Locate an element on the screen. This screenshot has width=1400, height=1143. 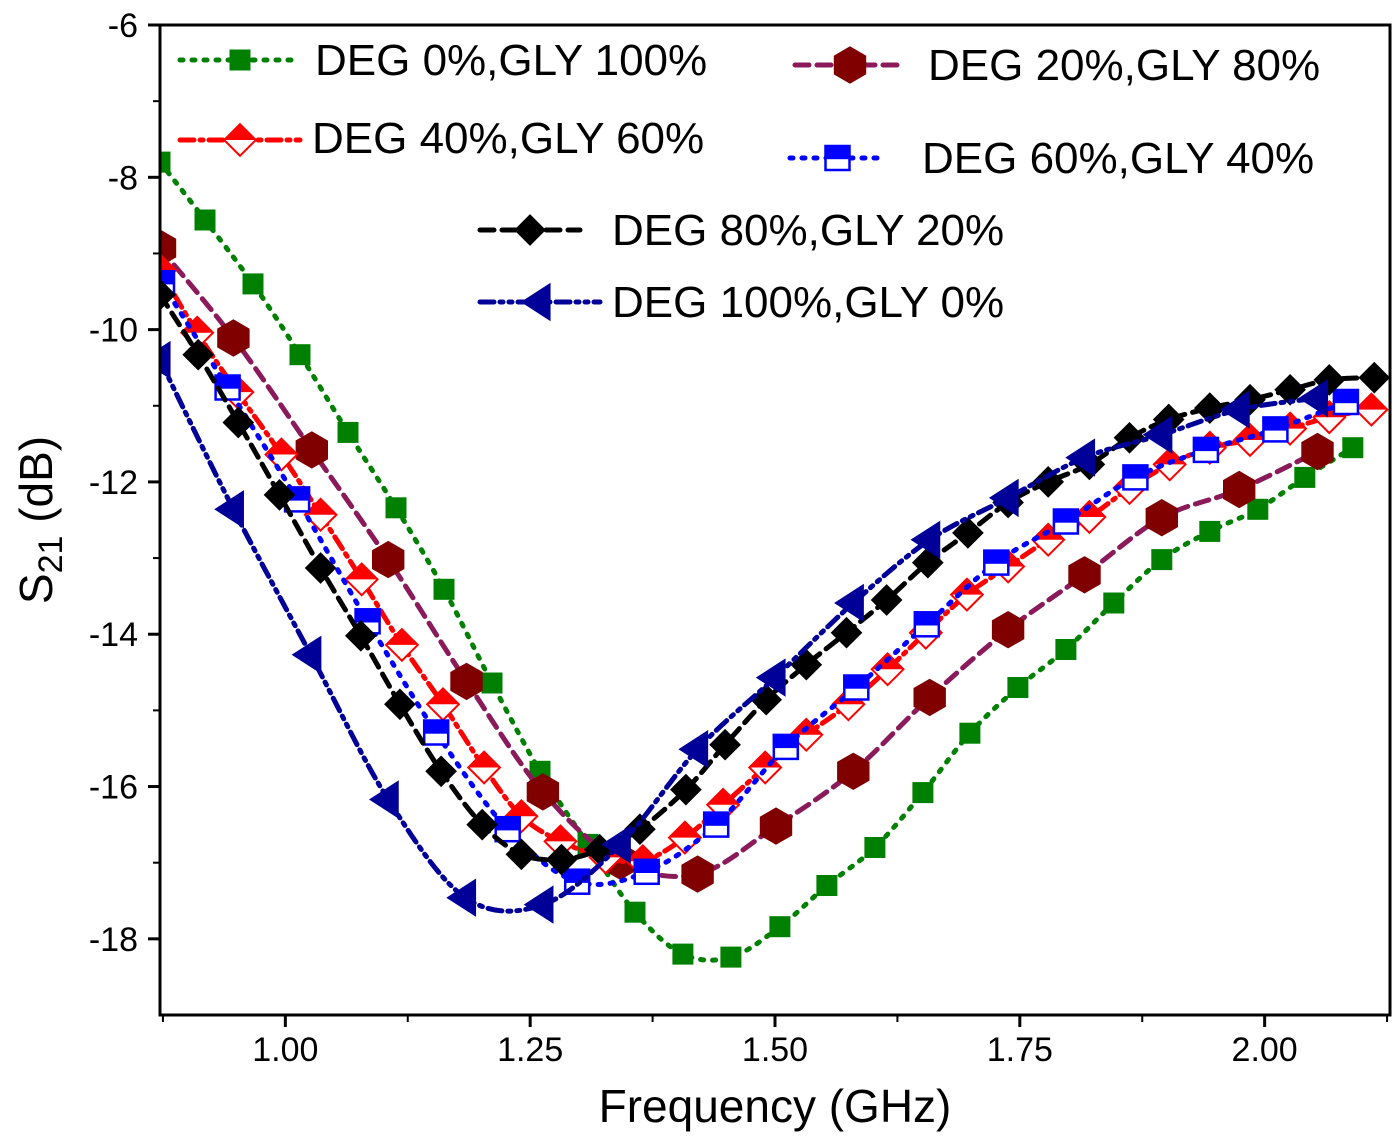
y-axis-label: S21 (dB) is located at coordinates (40, 520).